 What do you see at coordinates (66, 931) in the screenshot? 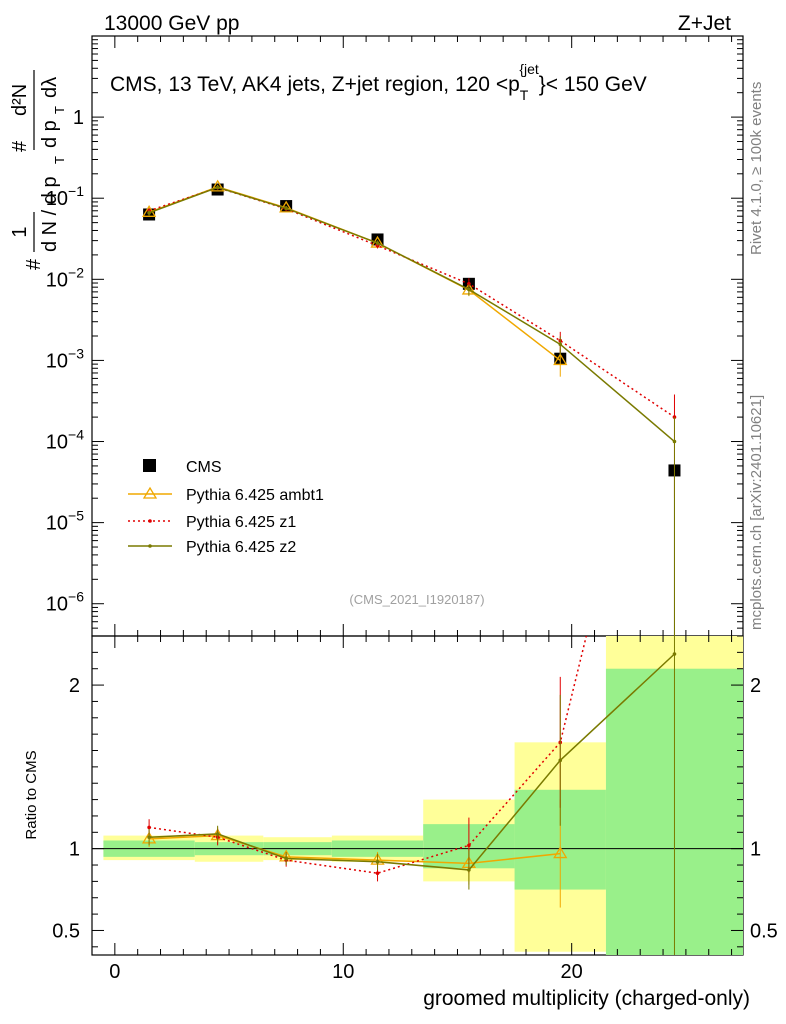
I see `ratio-tick-label-left: 0.5` at bounding box center [66, 931].